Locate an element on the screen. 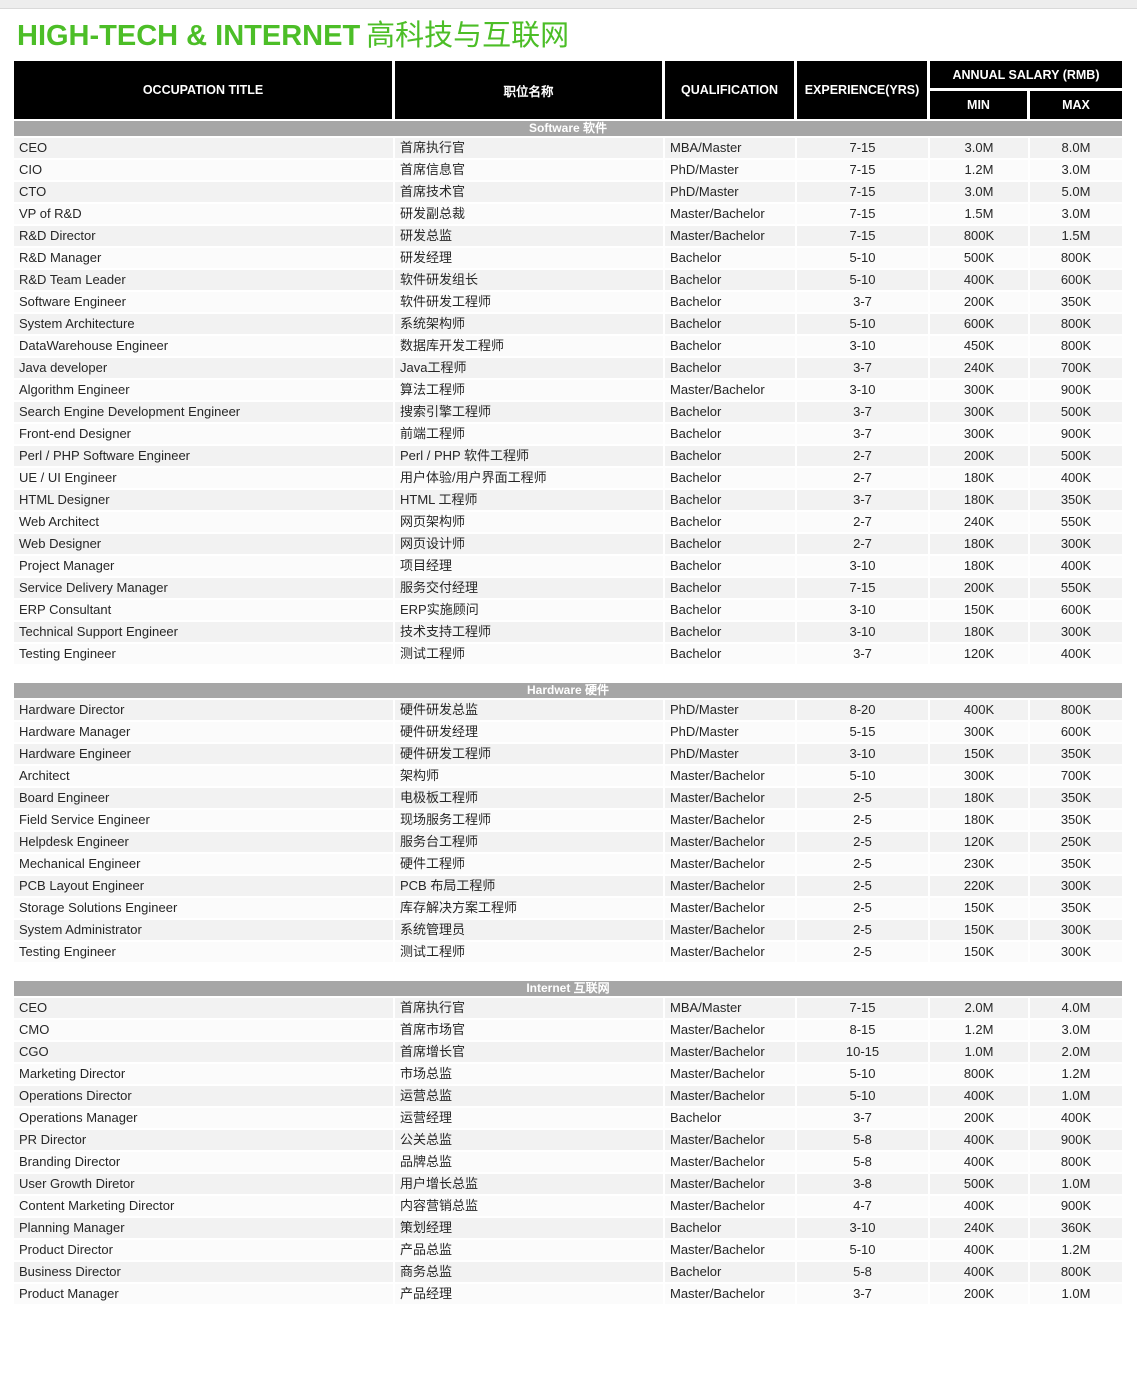  salary-max-cell: 350K is located at coordinates (1076, 501).